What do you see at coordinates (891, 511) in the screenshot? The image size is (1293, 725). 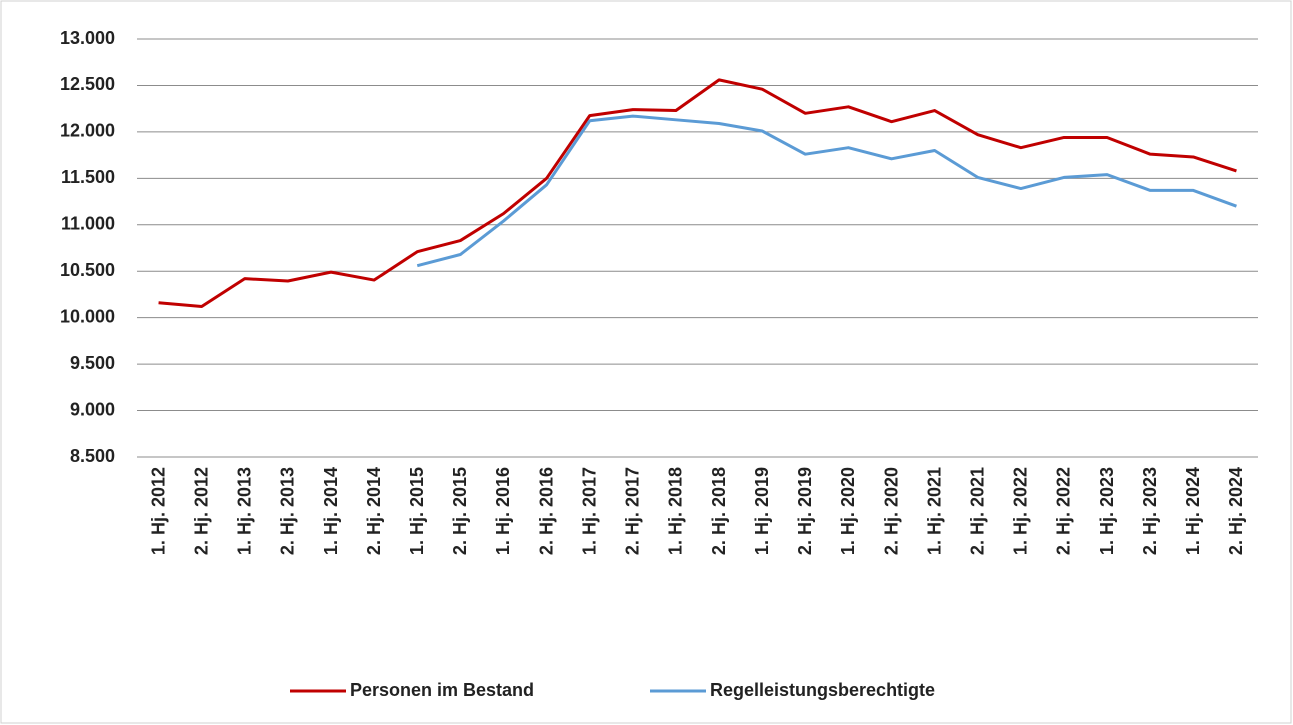 I see `x-tick-label: 2. Hj. 2020` at bounding box center [891, 511].